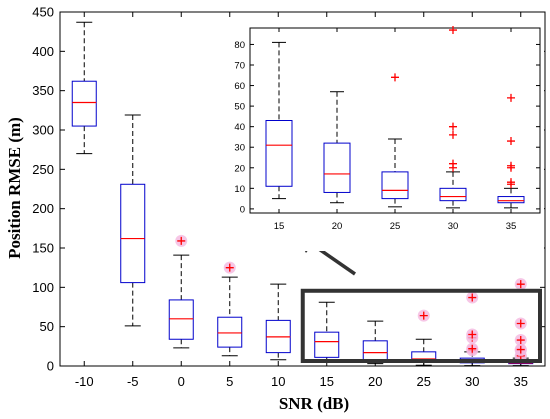 The height and width of the screenshot is (419, 550). Describe the element at coordinates (239, 148) in the screenshot. I see `inset-y-tick-label: 30` at that location.